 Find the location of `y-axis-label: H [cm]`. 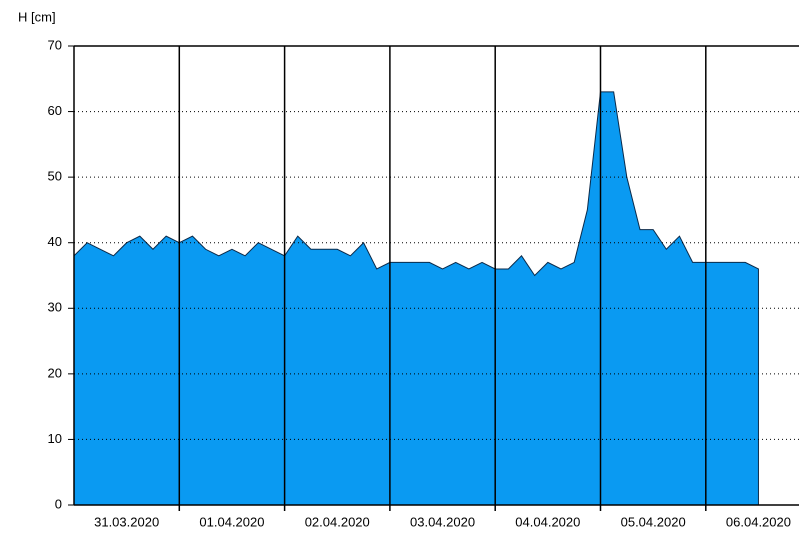

y-axis-label: H [cm] is located at coordinates (37, 16).